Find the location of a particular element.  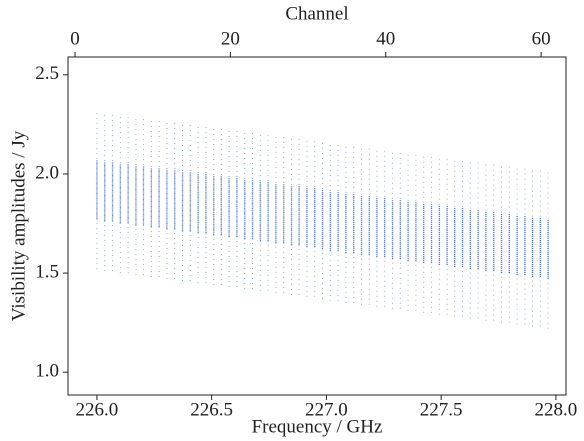

y-tick-label: 1.0 is located at coordinates (47, 371).